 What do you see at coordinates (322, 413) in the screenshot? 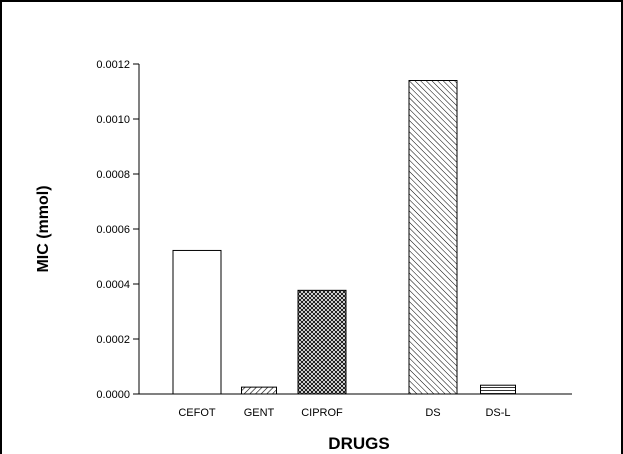
I see `x-tick-label: CIPROF` at bounding box center [322, 413].